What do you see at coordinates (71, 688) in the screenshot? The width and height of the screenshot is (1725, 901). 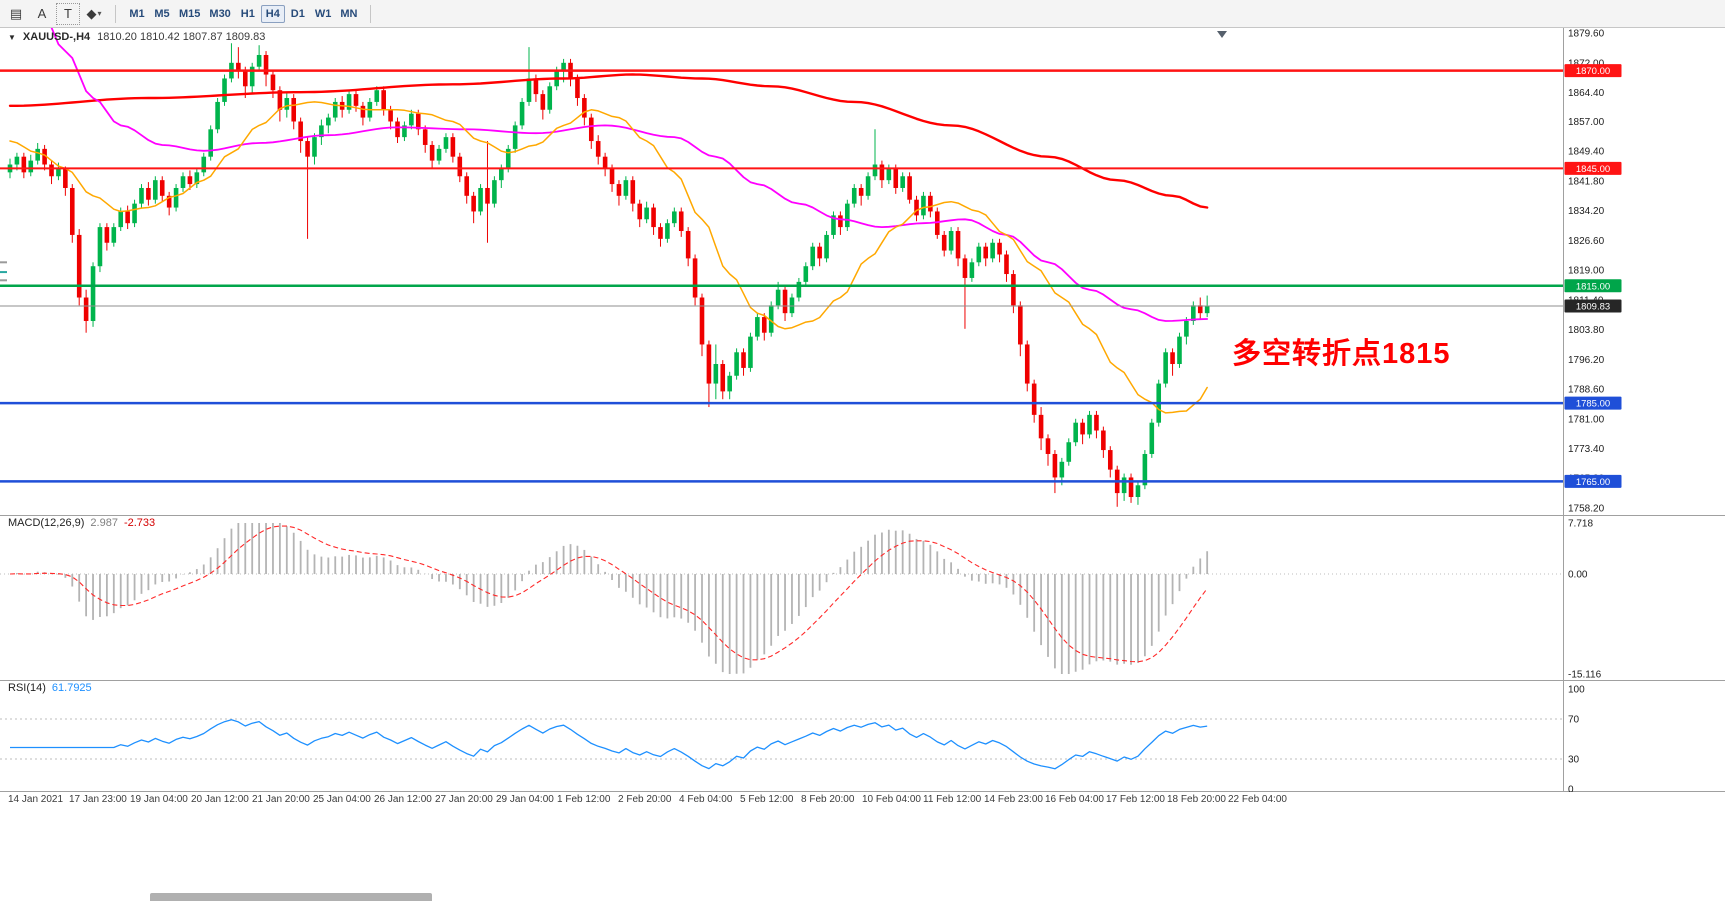 I see `rsi-value: 61.7925` at bounding box center [71, 688].